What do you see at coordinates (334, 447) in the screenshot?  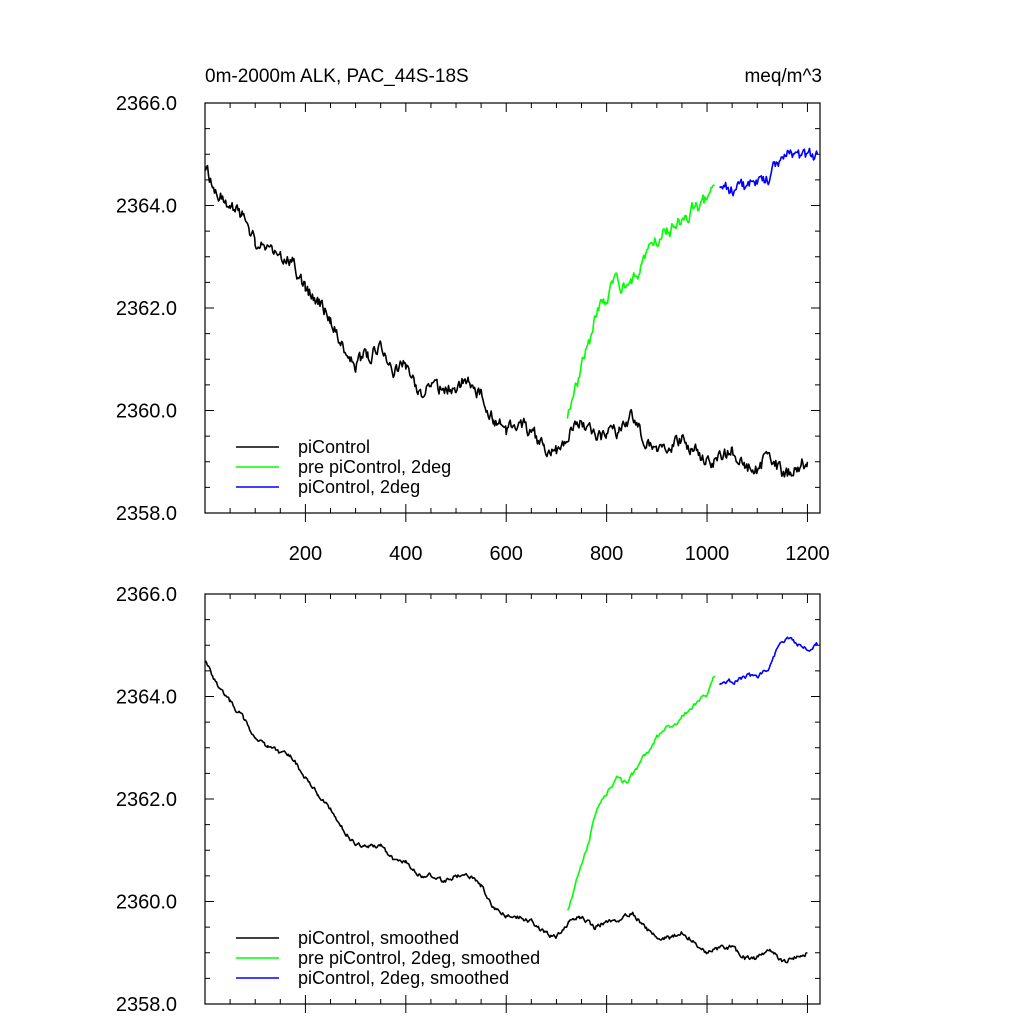 I see `legend-label-picontrol: piControl` at bounding box center [334, 447].